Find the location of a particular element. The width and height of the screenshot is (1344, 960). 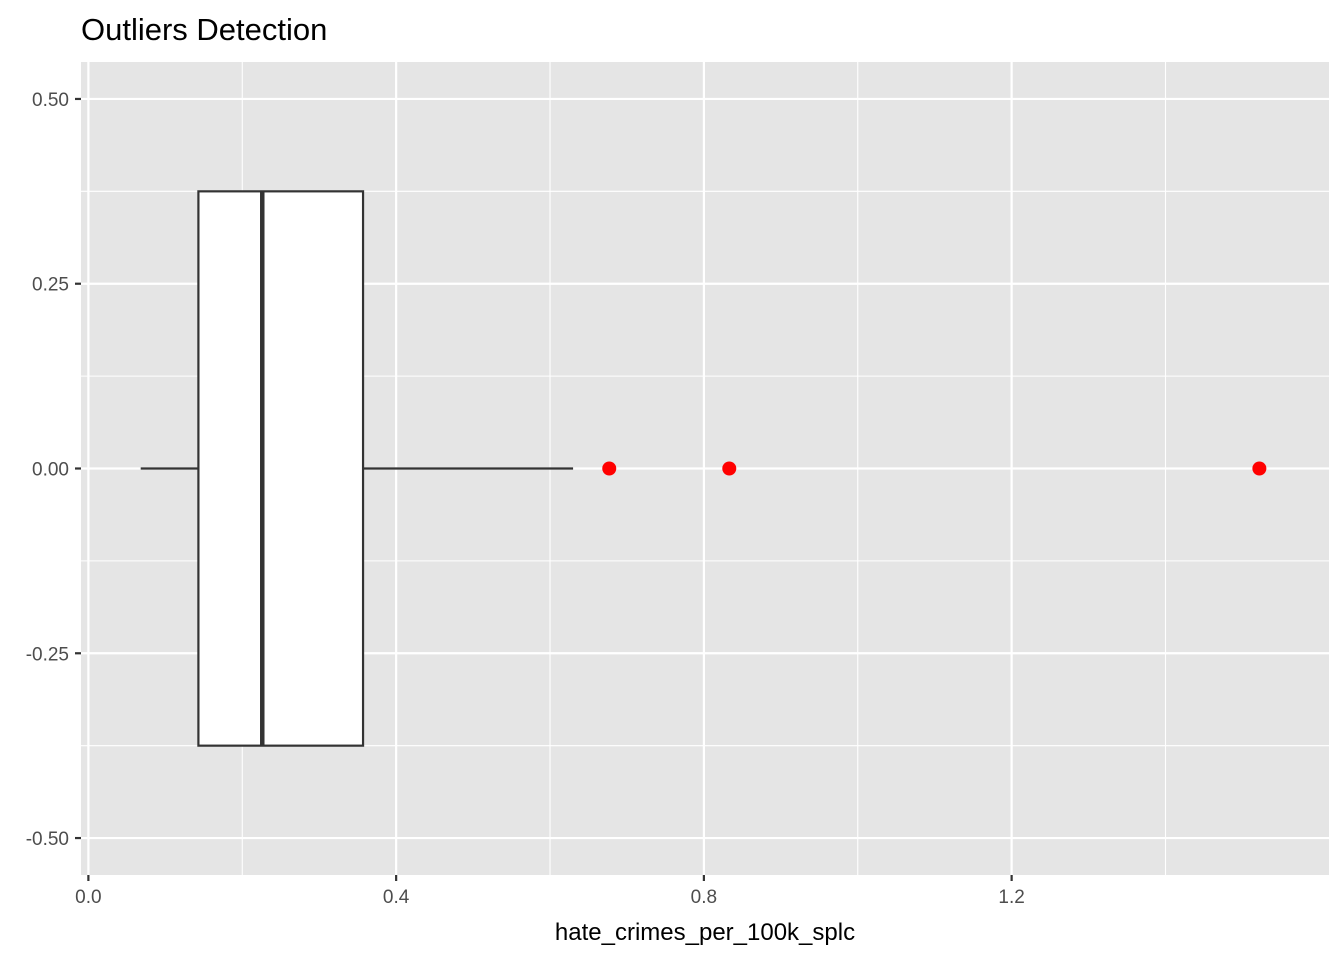

x-tick-label: 0.4 is located at coordinates (396, 897).